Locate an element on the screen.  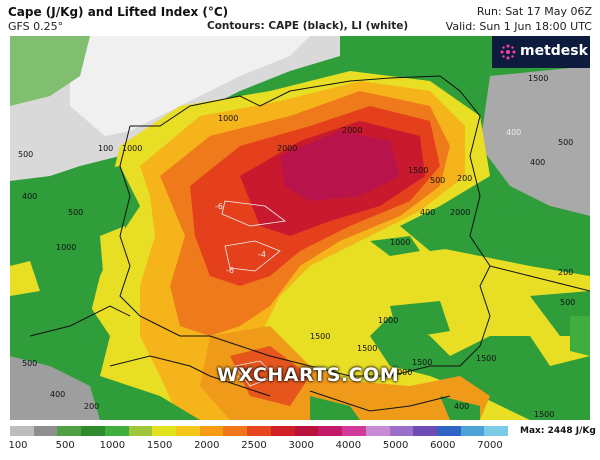
max-value-label: Max: 2448 J/Kg is located at coordinates (558, 431).